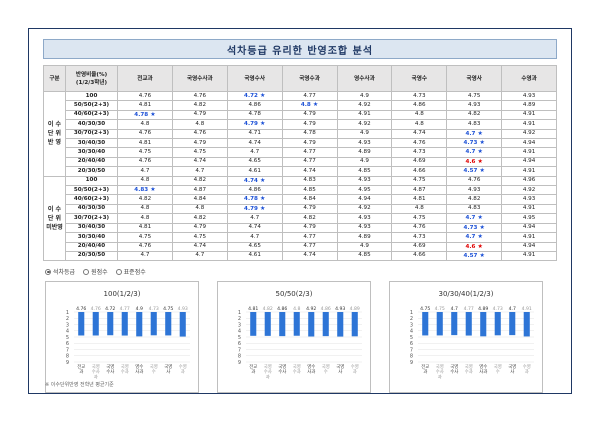 The width and height of the screenshot is (600, 424). Describe the element at coordinates (300, 246) in the screenshot. I see `table-row: 20/40/40 4.76 4.74 4.65 4.77 4.9 4.69 4.6 ★ 4.94` at that location.